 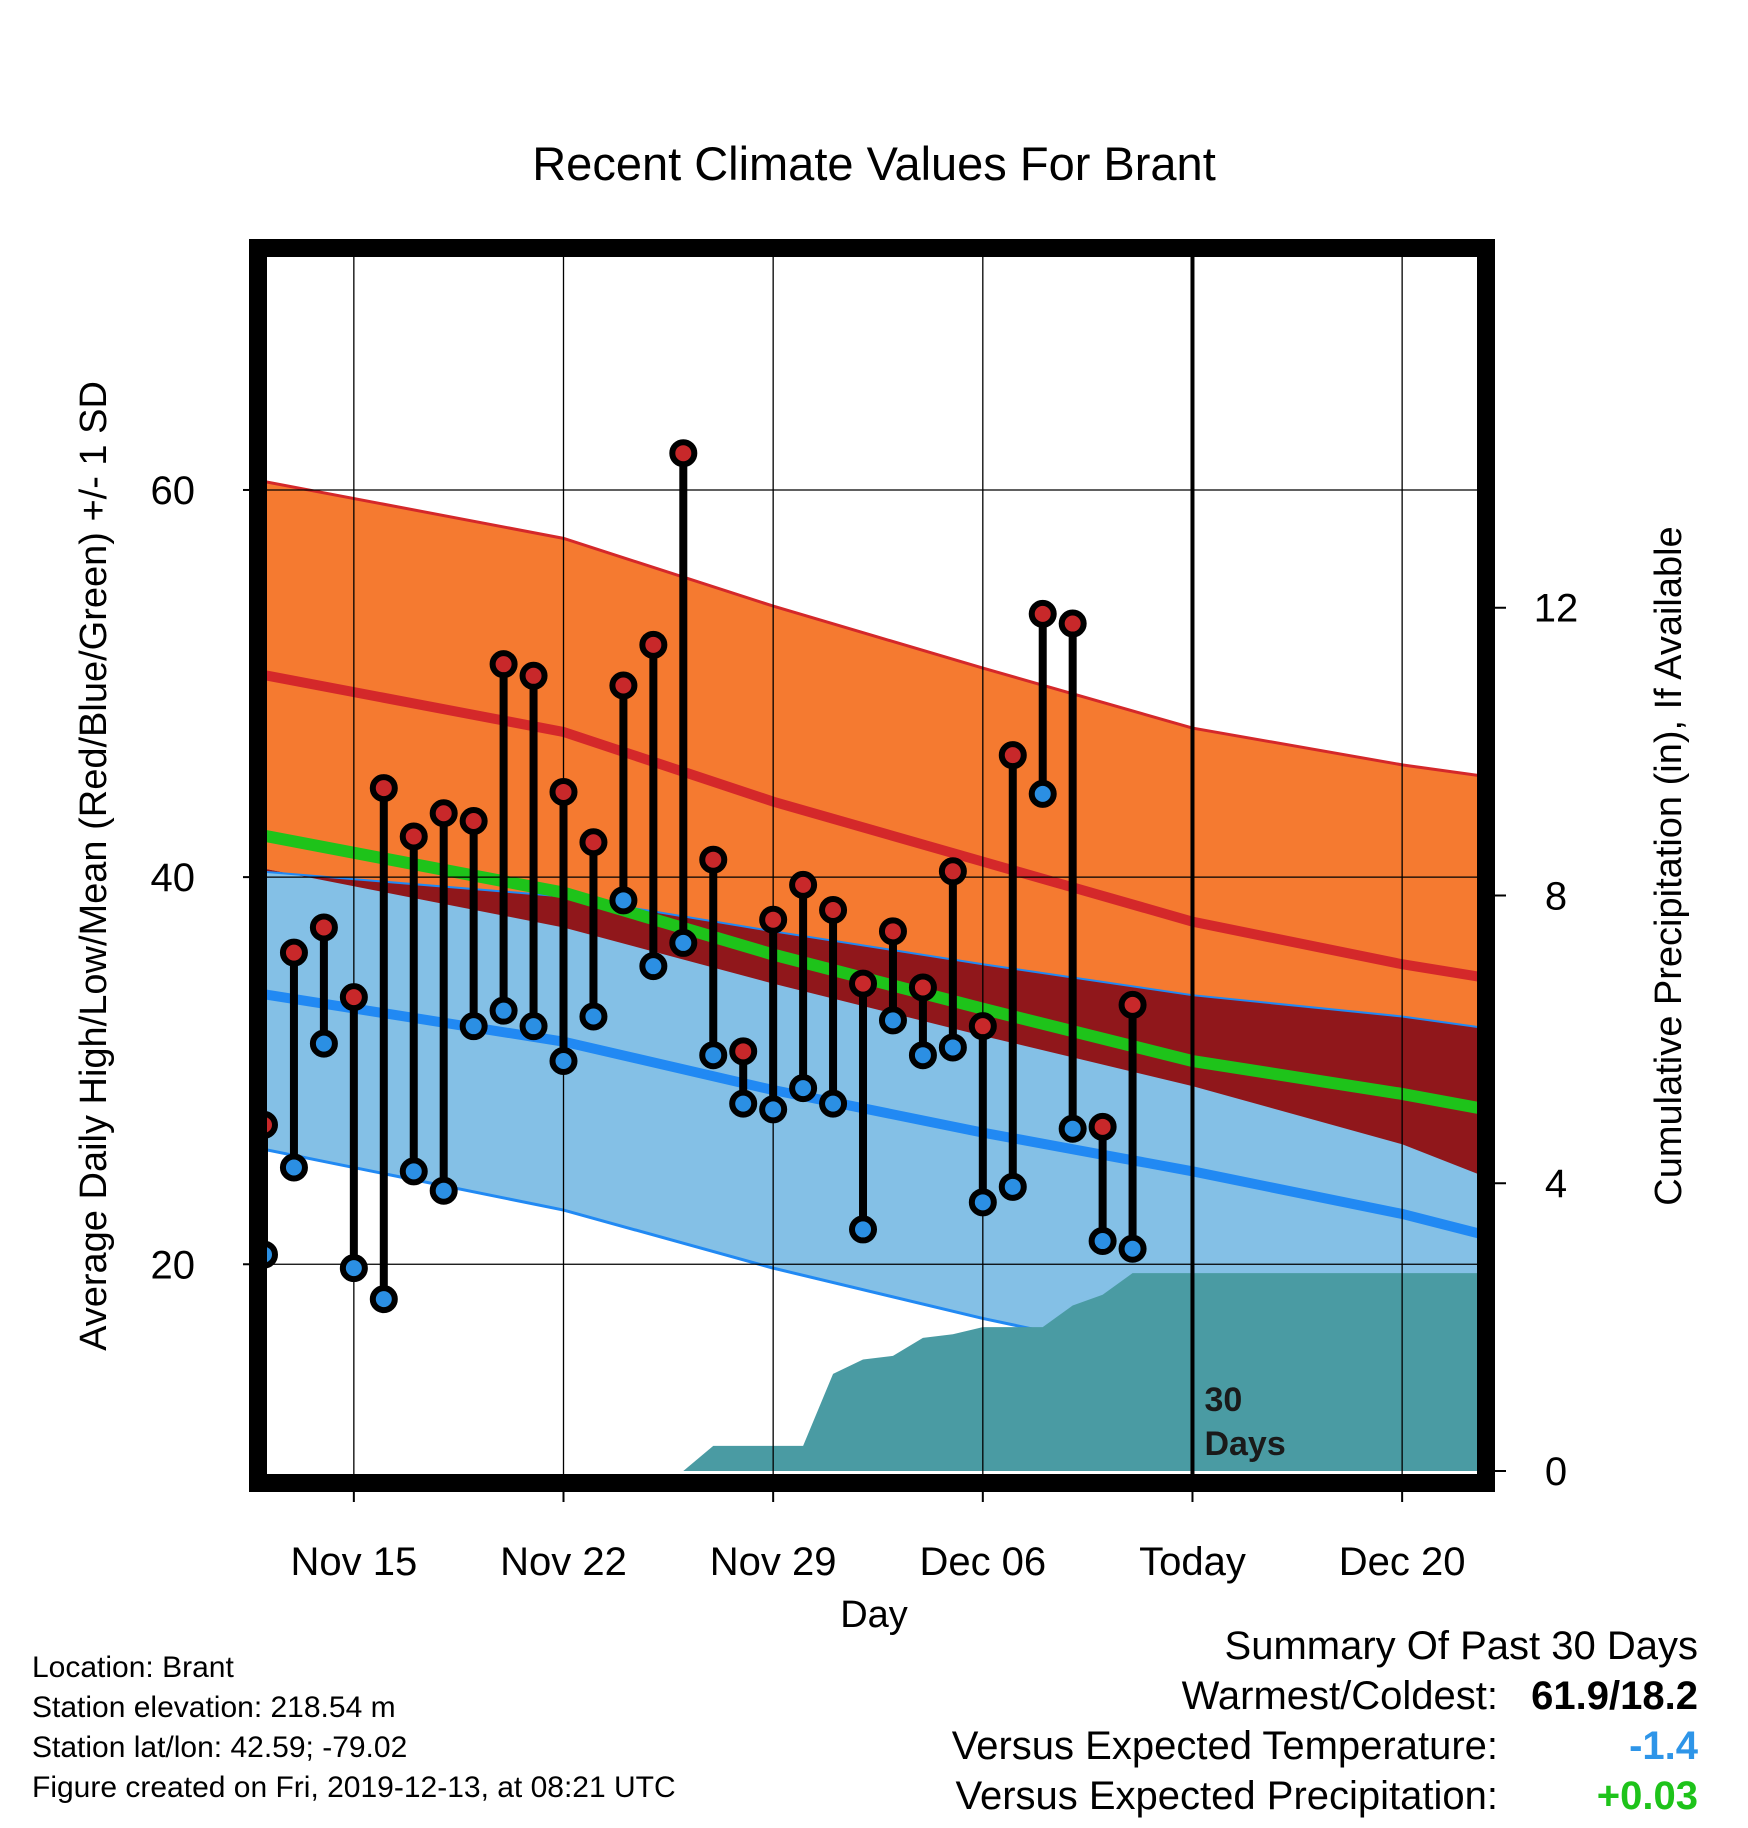 I want to click on overlap-band, so click(x=872, y=1022).